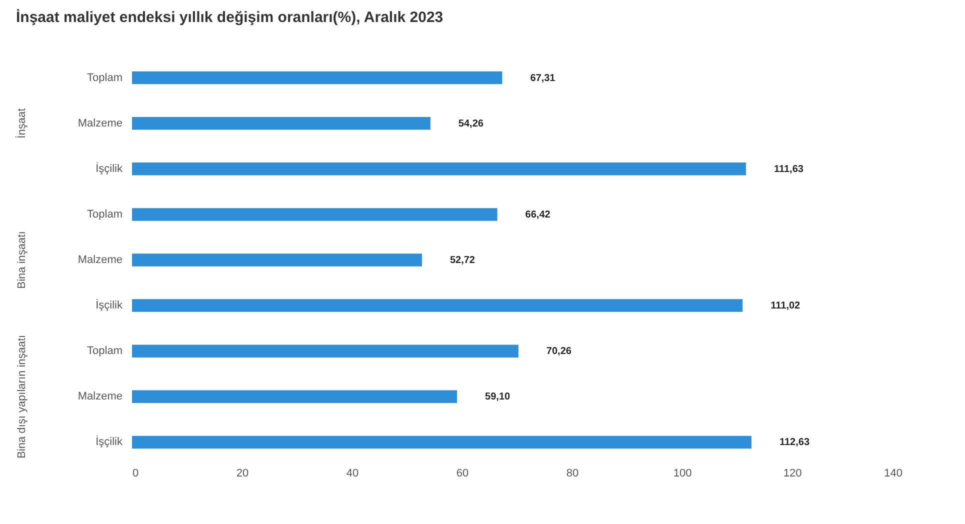 This screenshot has width=965, height=524. Describe the element at coordinates (352, 474) in the screenshot. I see `x-tick-label: 40` at that location.